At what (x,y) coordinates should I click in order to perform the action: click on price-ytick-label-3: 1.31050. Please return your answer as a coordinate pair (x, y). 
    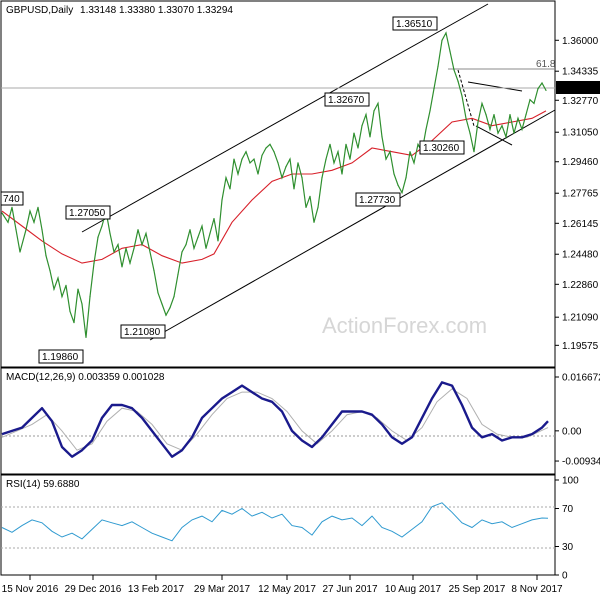
    Looking at the image, I should click on (580, 133).